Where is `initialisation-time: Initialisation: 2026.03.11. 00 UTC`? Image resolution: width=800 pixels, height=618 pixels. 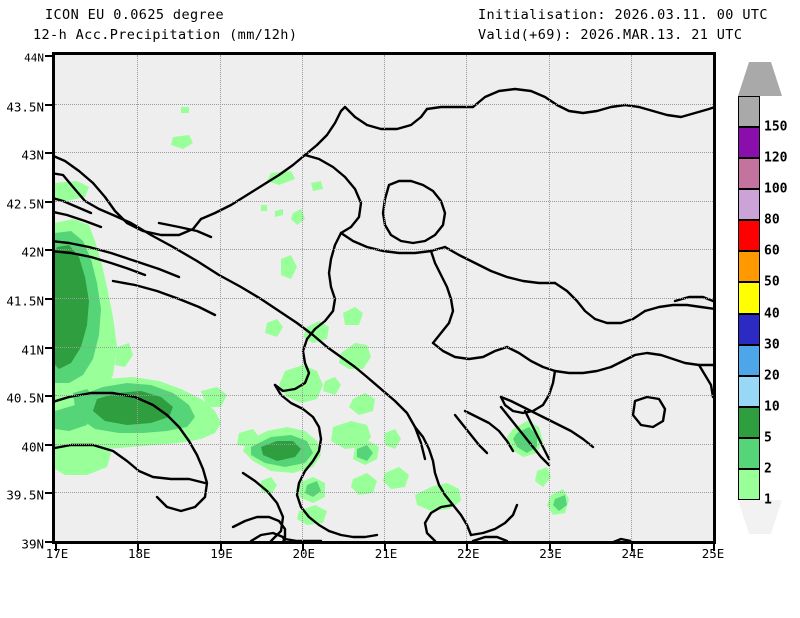
initialisation-time: Initialisation: 2026.03.11. 00 UTC is located at coordinates (623, 15).